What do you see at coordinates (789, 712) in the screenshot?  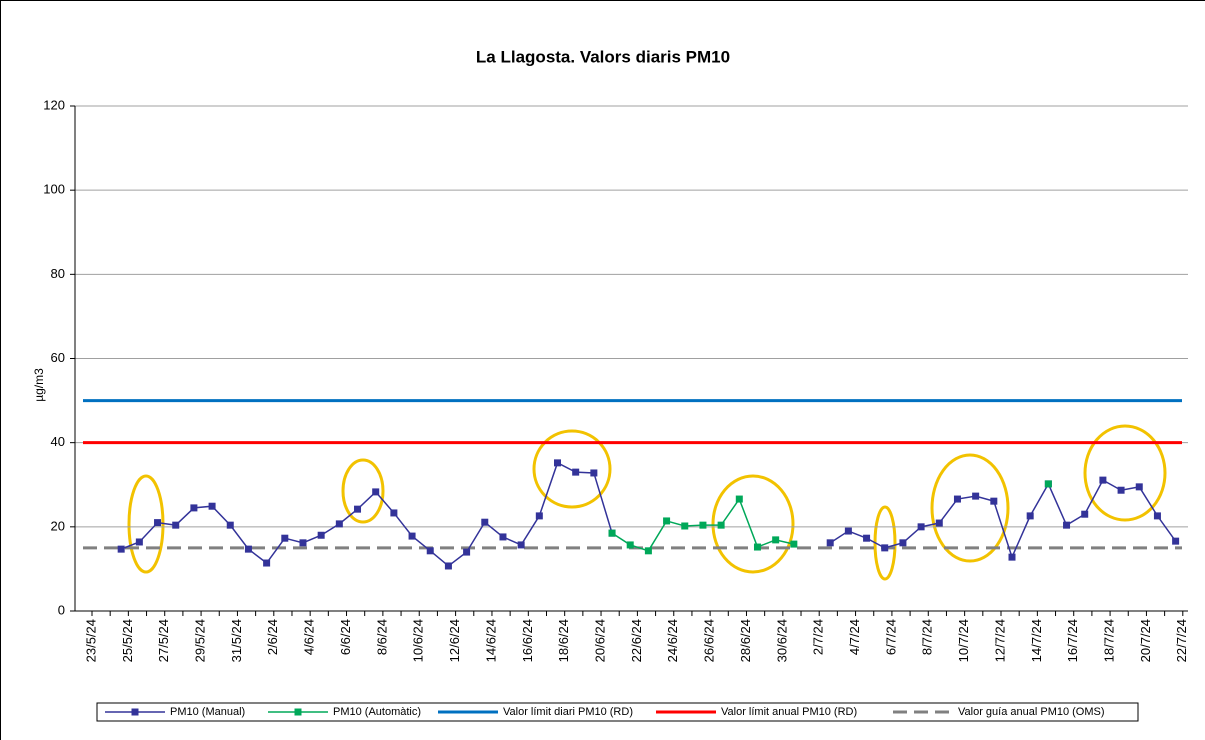 I see `legend-label: Valor límit anual PM10 (RD)` at bounding box center [789, 712].